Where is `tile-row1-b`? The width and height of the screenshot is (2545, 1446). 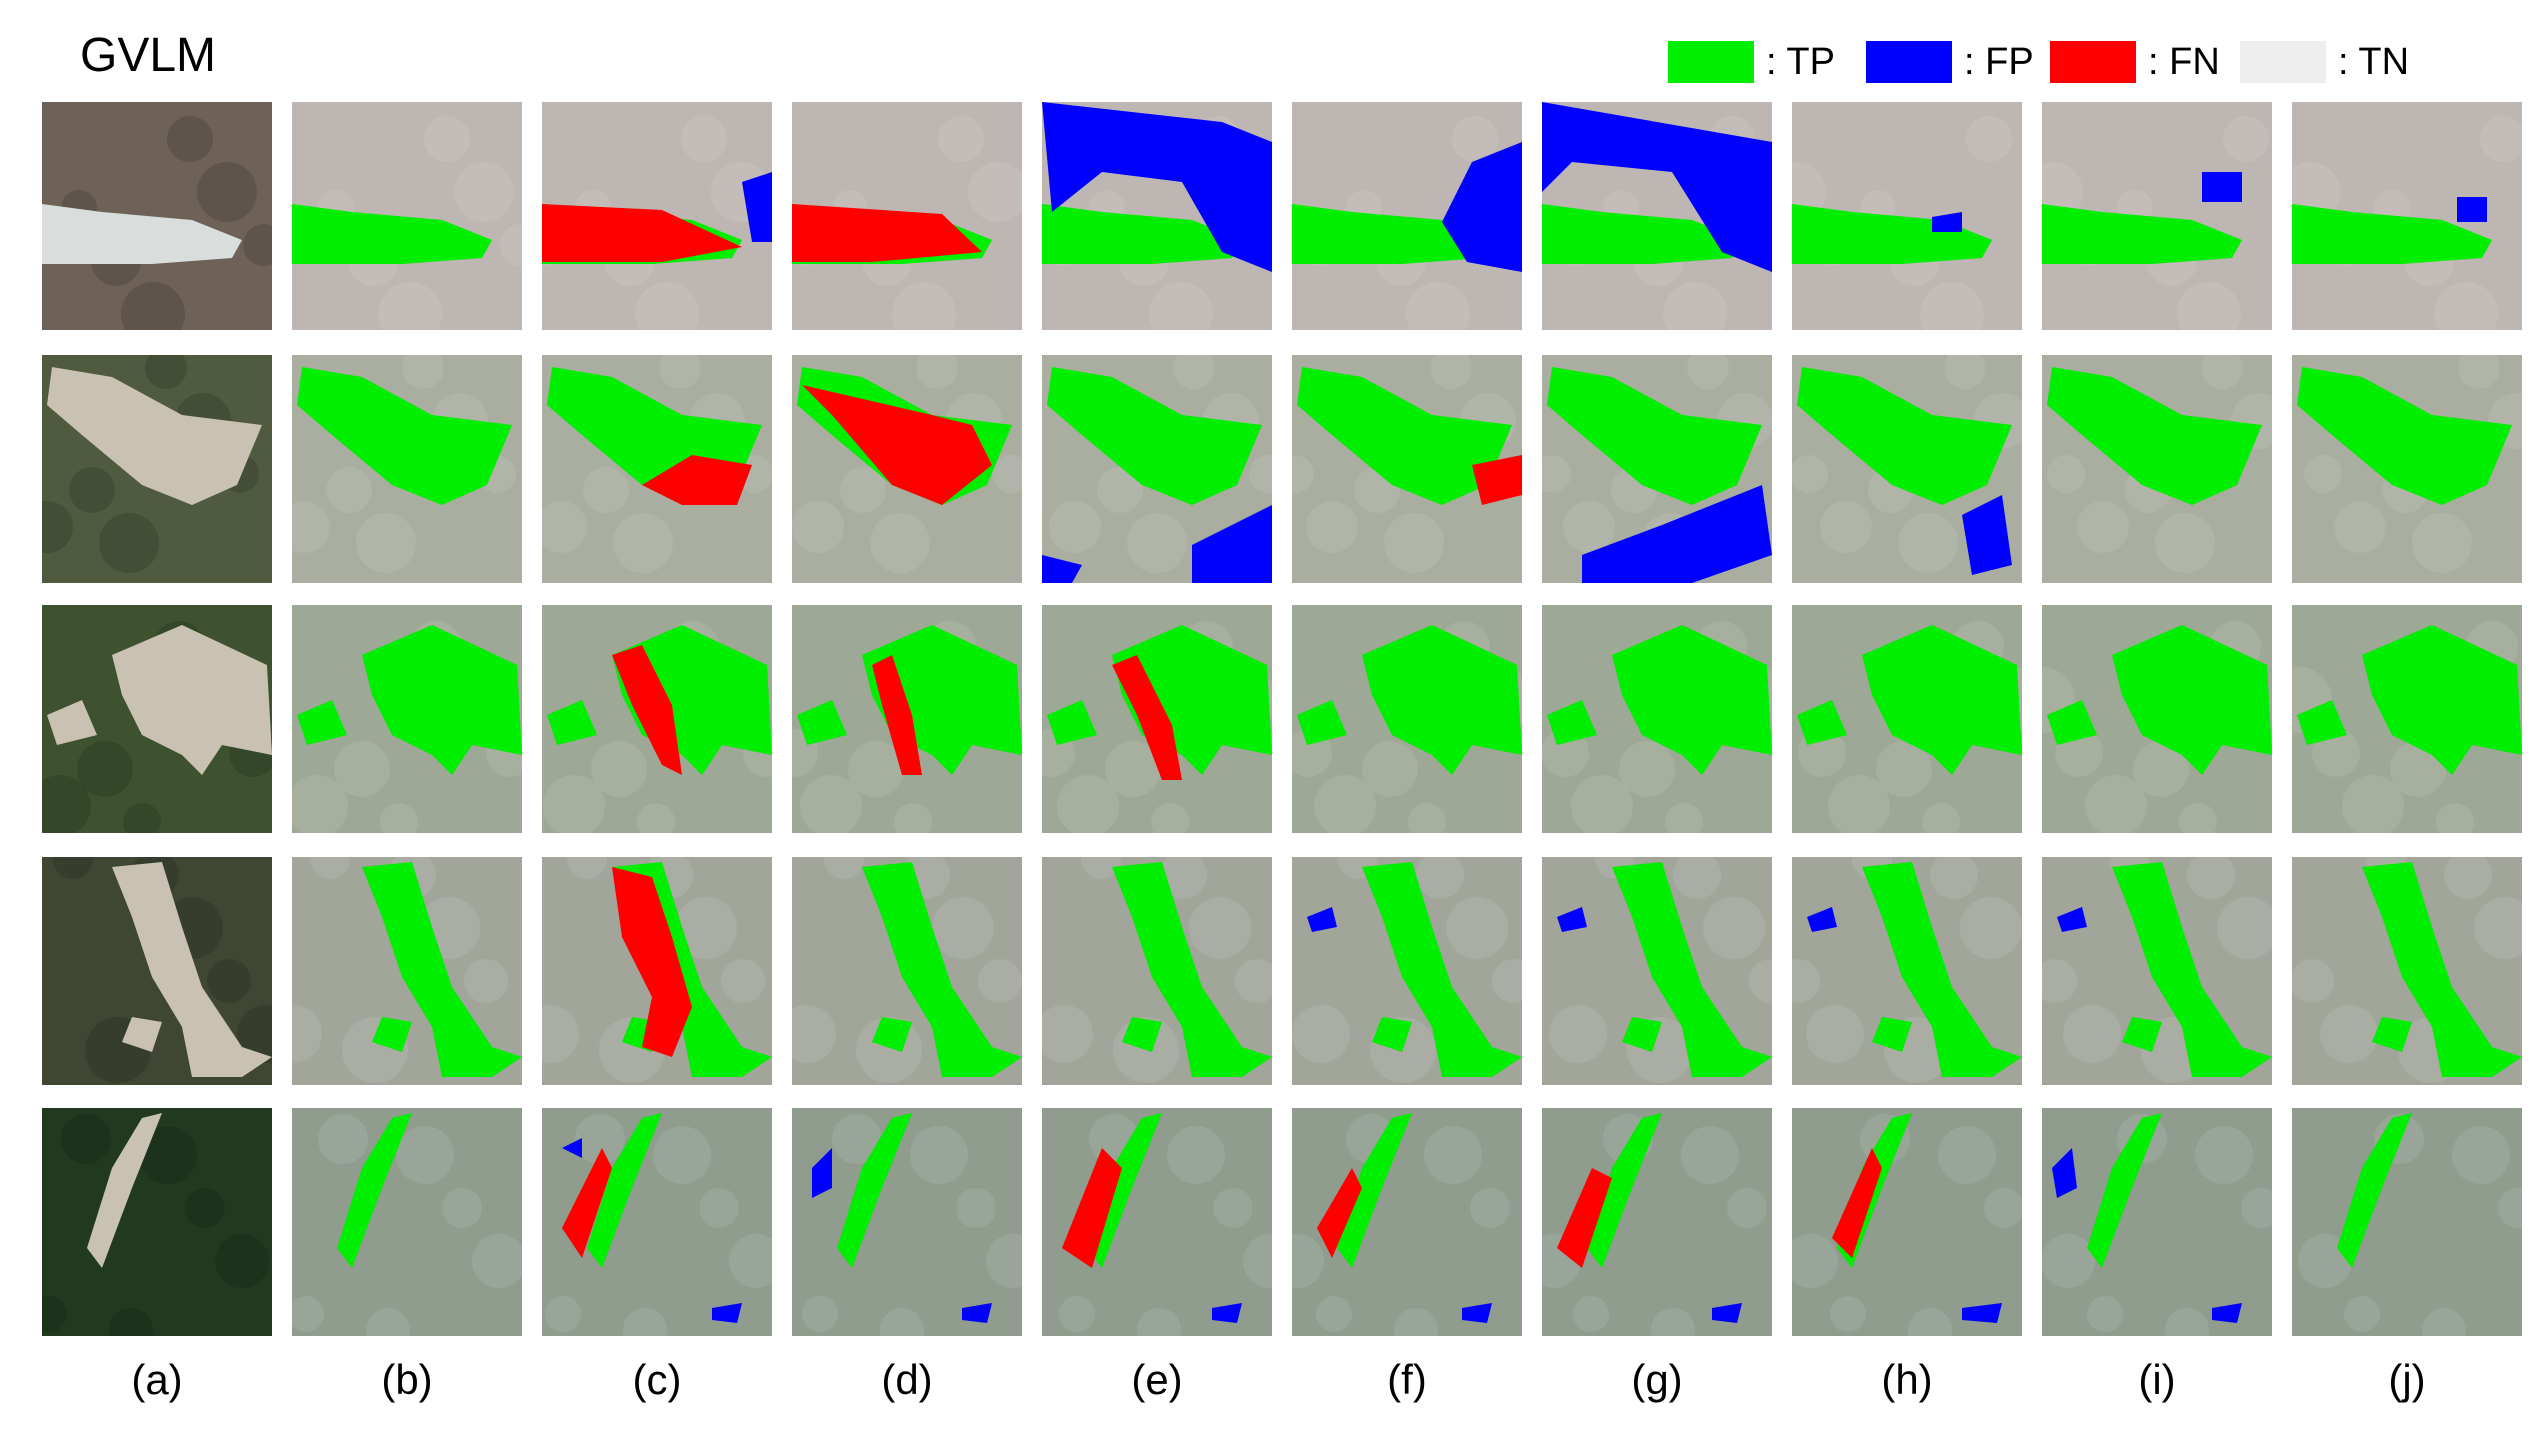
tile-row1-b is located at coordinates (407, 216).